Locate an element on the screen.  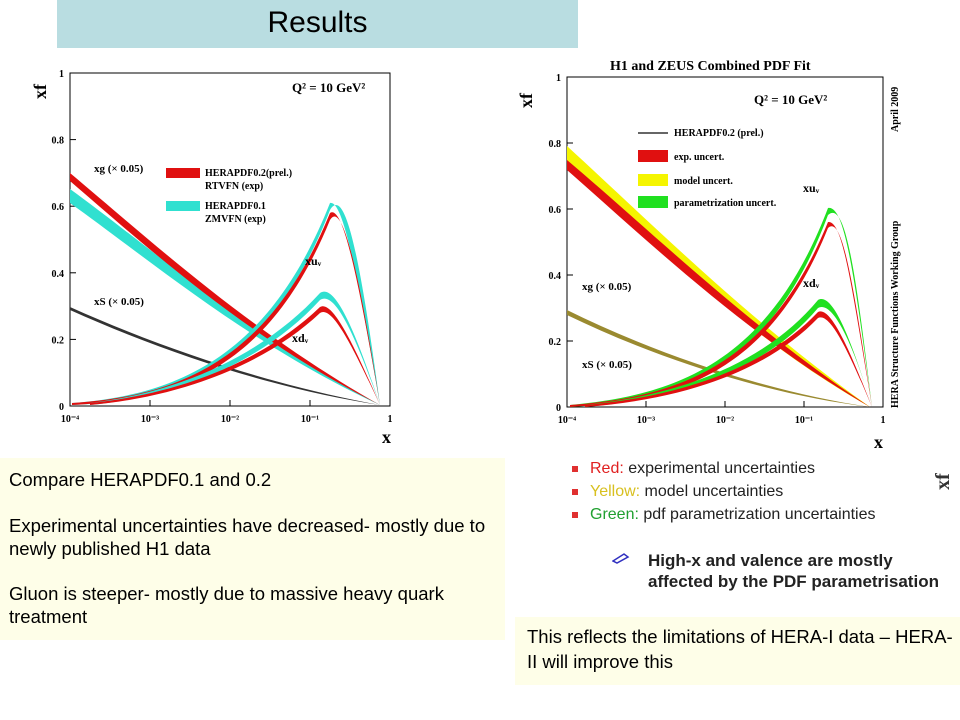
right-legend-swatch-exp is located at coordinates (653, 156).